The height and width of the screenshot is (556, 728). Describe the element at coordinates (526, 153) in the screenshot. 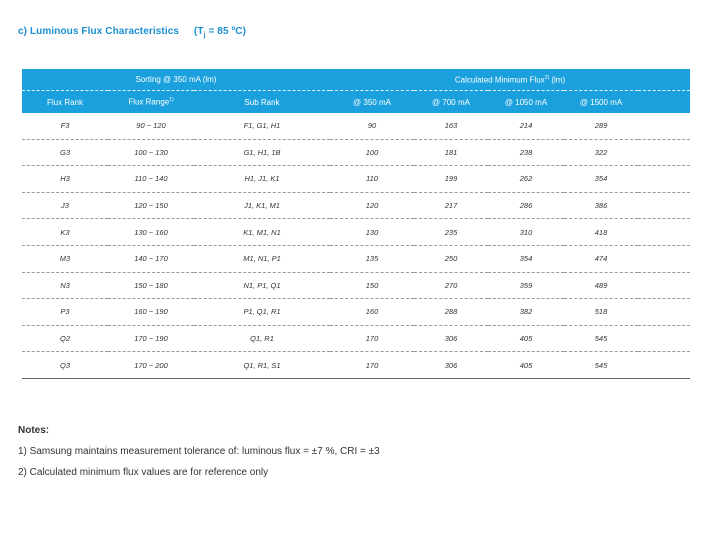

I see `cell-1050ma: 238` at that location.